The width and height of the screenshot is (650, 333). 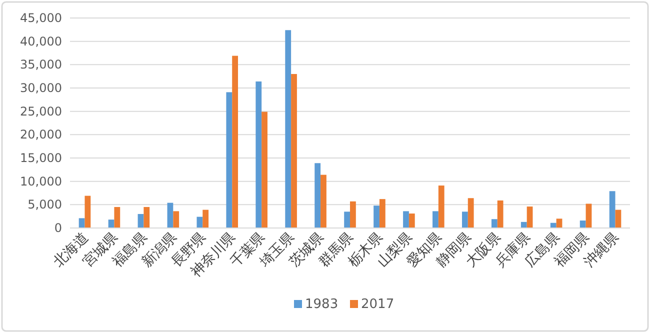 What do you see at coordinates (41, 18) in the screenshot?
I see `y-tick-label: 45,000` at bounding box center [41, 18].